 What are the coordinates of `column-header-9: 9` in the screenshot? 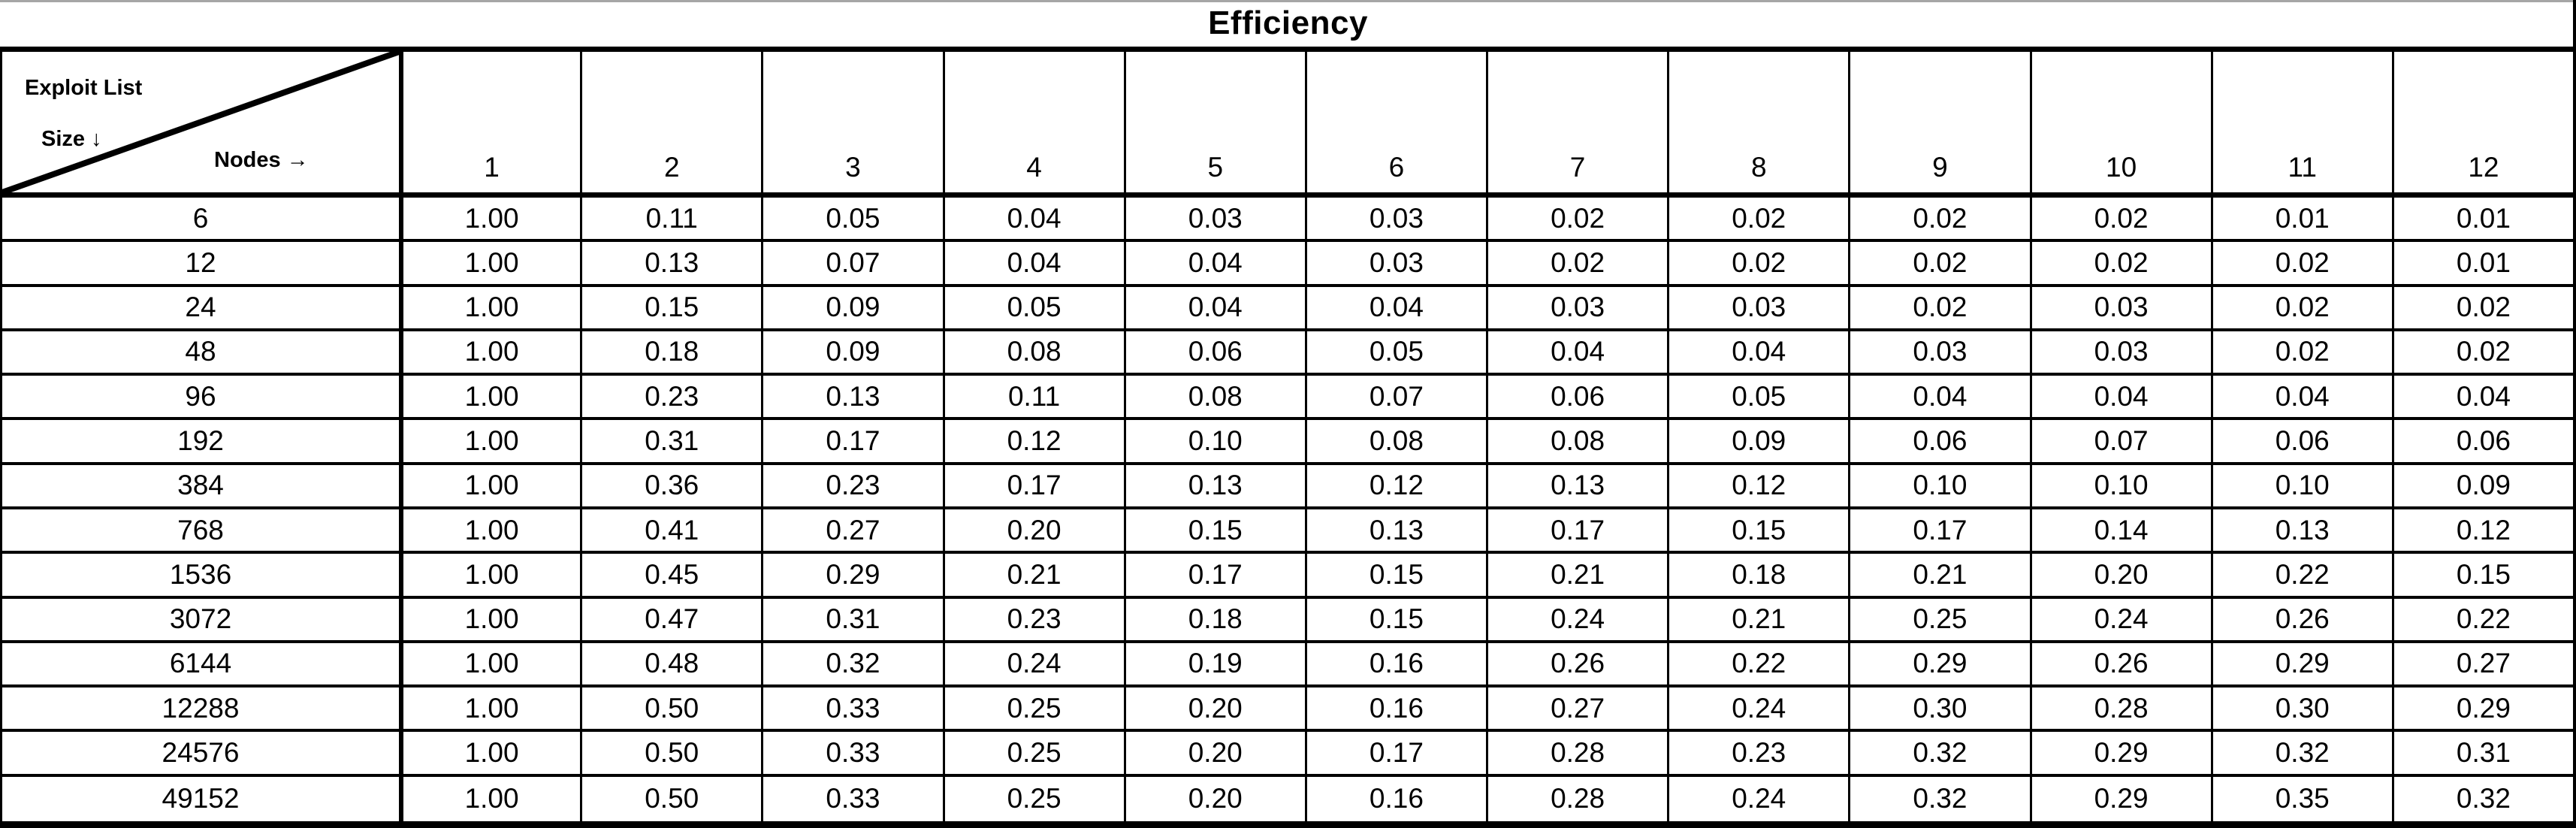 It's located at (1939, 125).